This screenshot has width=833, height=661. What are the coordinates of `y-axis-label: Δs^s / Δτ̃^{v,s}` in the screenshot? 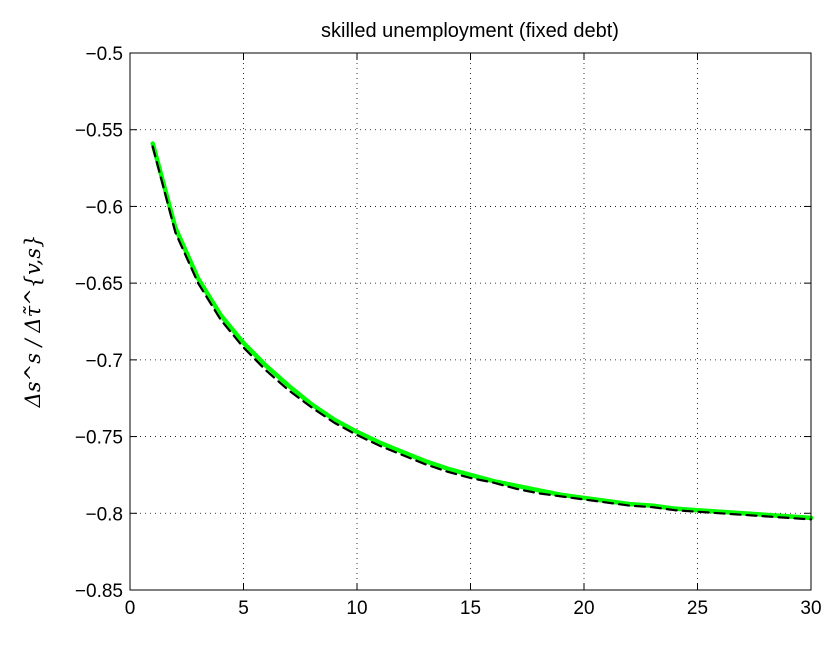 It's located at (33, 322).